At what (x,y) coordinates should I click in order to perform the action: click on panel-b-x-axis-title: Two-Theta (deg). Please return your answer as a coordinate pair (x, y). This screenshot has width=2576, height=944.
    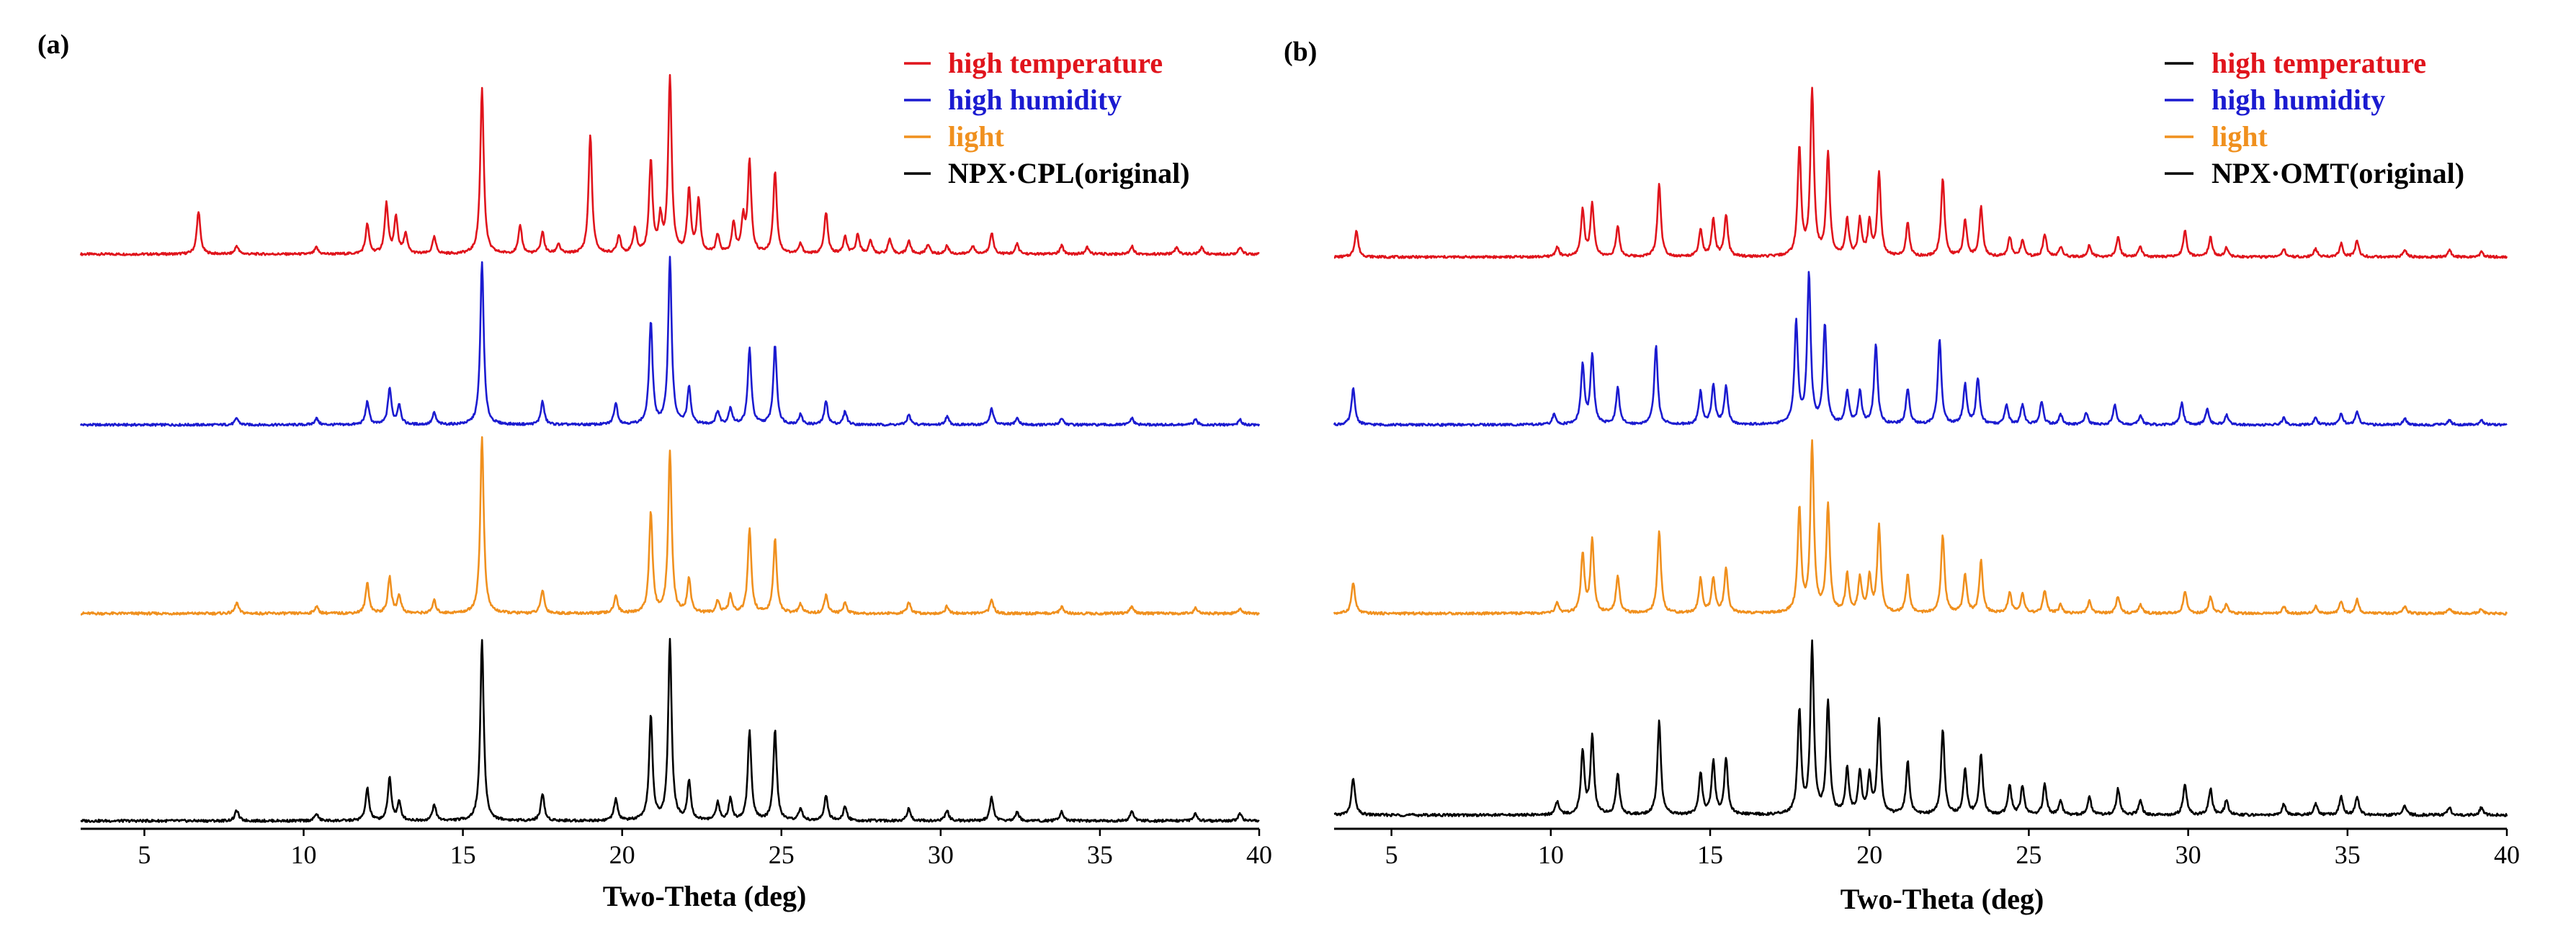
    Looking at the image, I should click on (1943, 899).